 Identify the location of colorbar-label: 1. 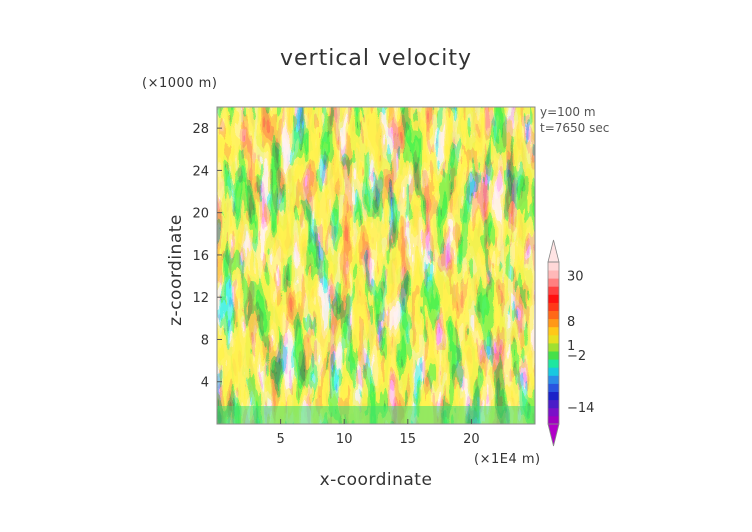
(571, 346).